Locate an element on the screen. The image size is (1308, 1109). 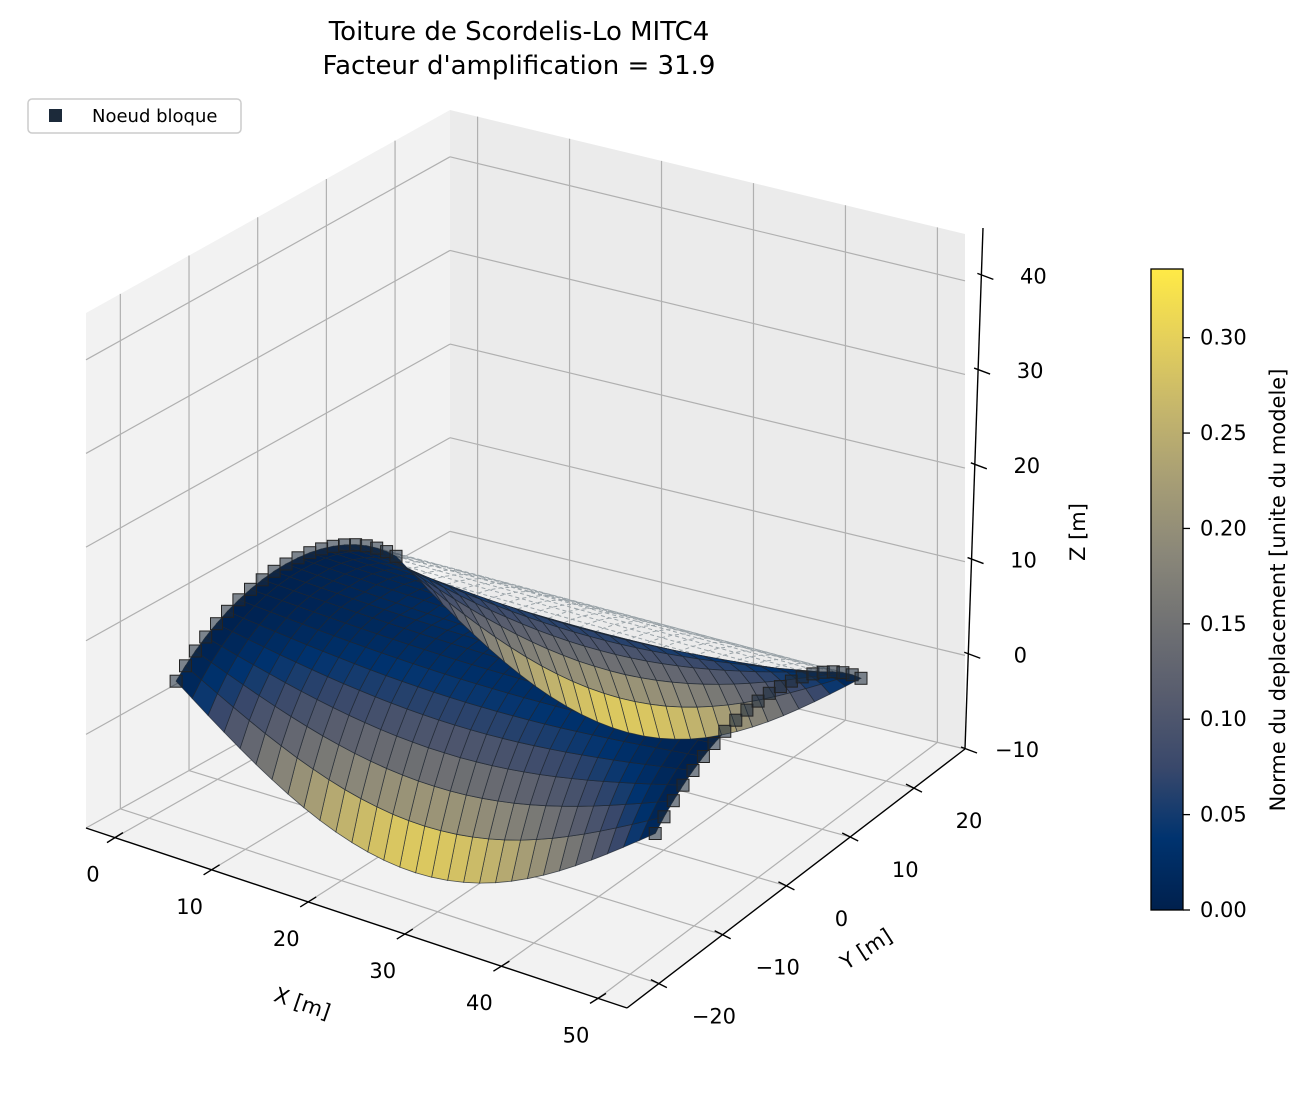
y-tick-label: 20 is located at coordinates (969, 821).